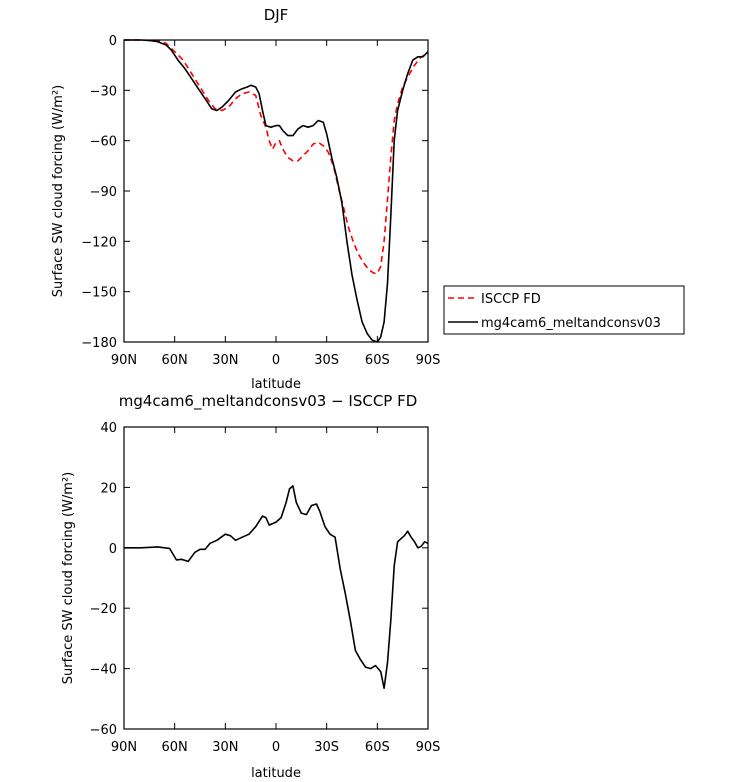 Image resolution: width=732 pixels, height=782 pixels. What do you see at coordinates (377, 360) in the screenshot?
I see `top-x-tick-label: 60S` at bounding box center [377, 360].